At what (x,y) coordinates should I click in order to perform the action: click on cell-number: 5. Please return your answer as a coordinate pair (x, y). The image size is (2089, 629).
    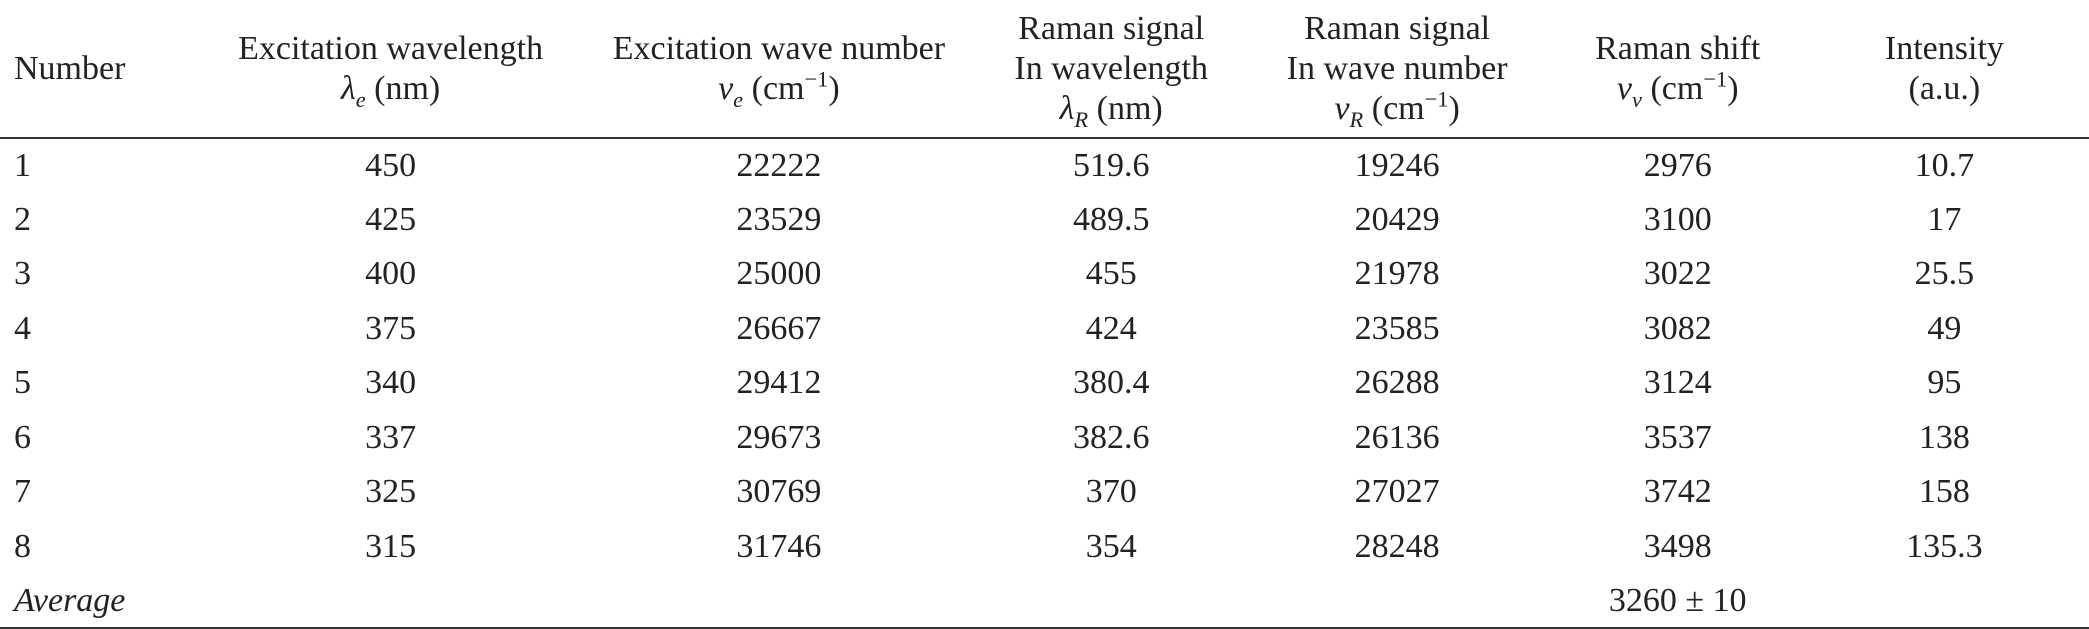
    Looking at the image, I should click on (22, 383).